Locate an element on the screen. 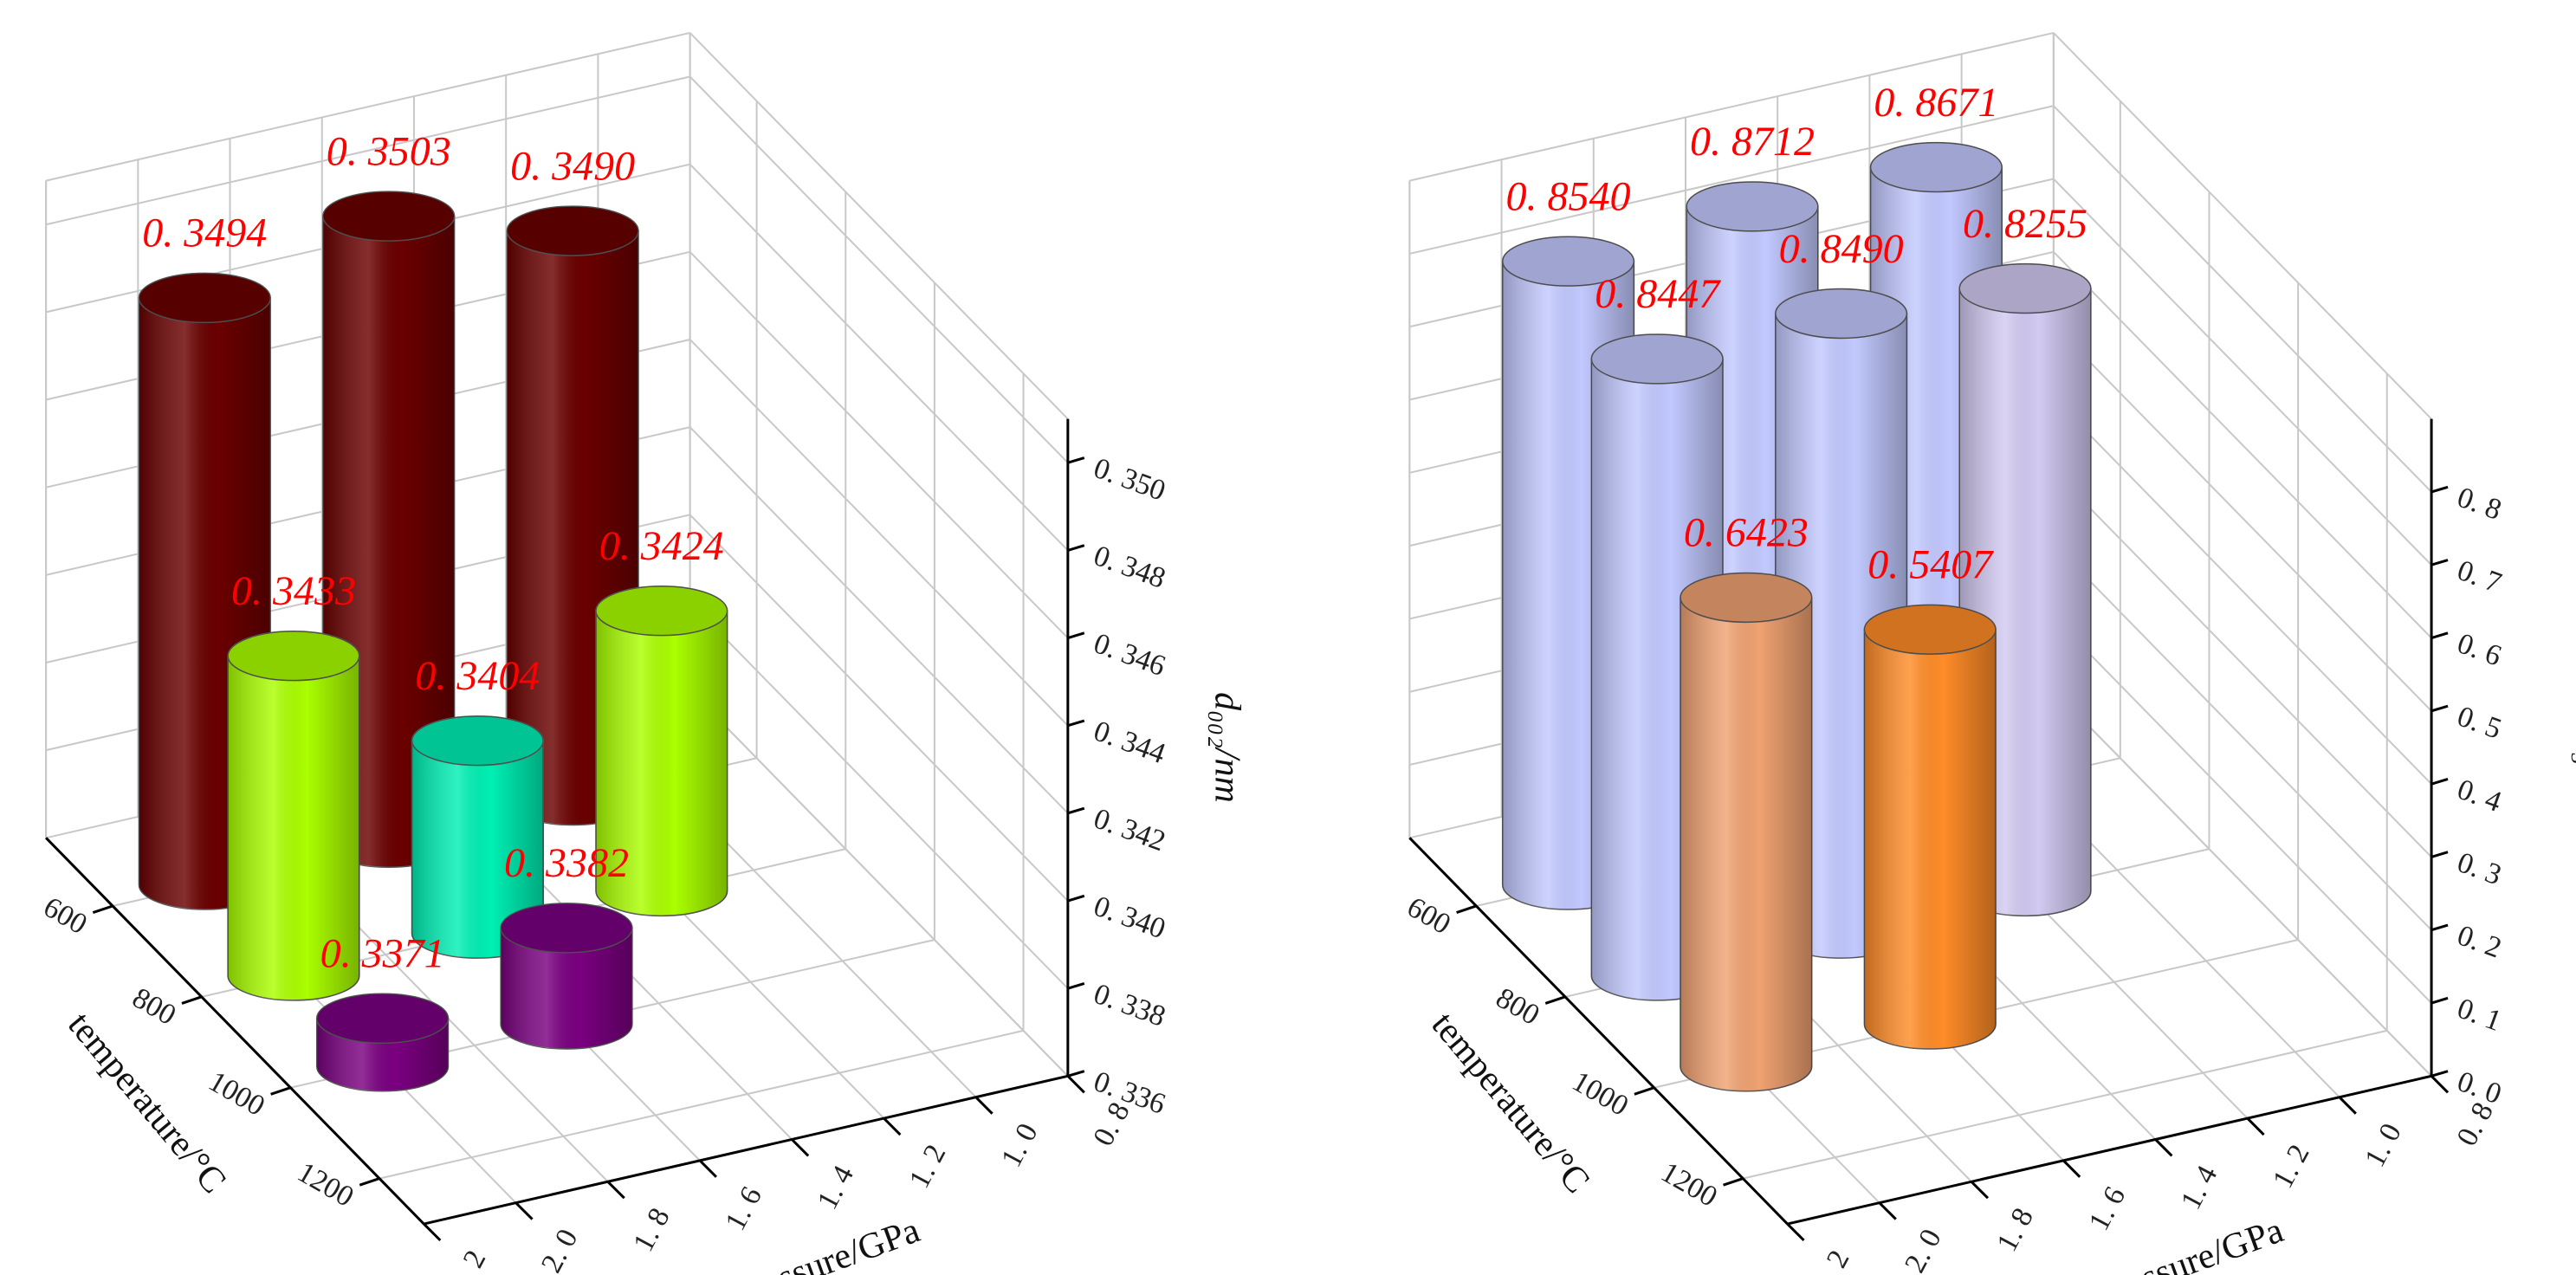 Image resolution: width=2576 pixels, height=1275 pixels. z-tick-label: 0. 3 is located at coordinates (2479, 868).